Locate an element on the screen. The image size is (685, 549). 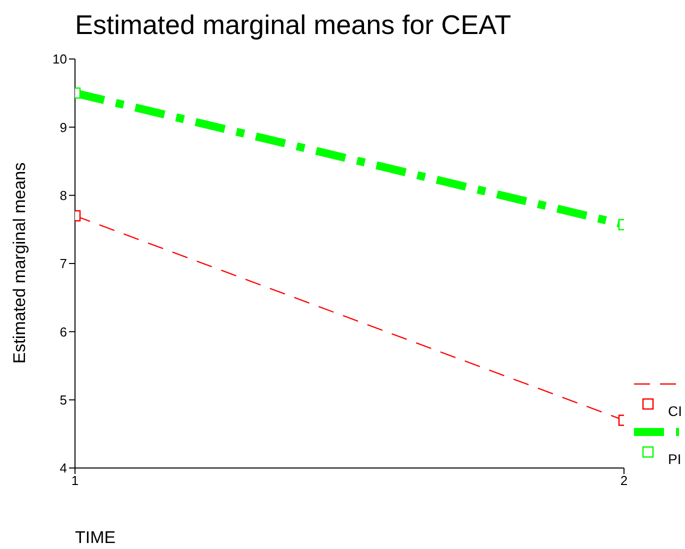
y-tick-label: 9 is located at coordinates (63, 127).